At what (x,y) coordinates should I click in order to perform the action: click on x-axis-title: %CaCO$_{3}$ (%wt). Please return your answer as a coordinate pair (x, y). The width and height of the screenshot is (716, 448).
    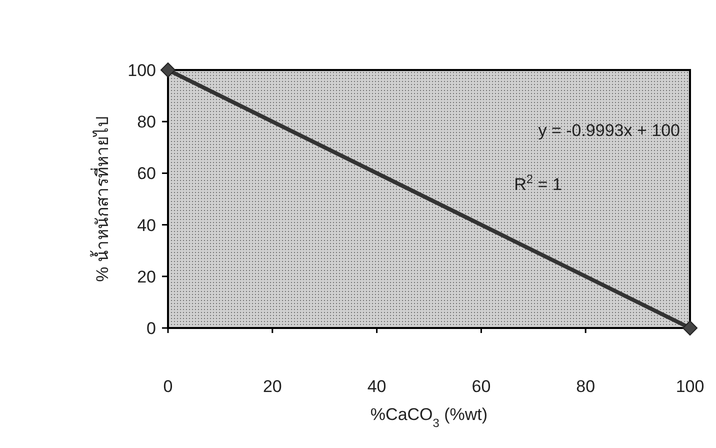
    Looking at the image, I should click on (429, 417).